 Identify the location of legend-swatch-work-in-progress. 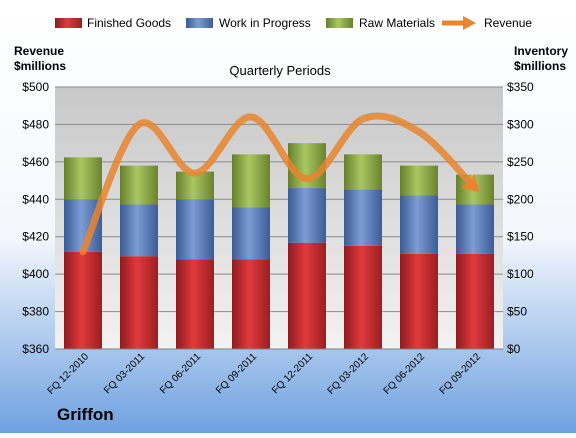
(199, 23).